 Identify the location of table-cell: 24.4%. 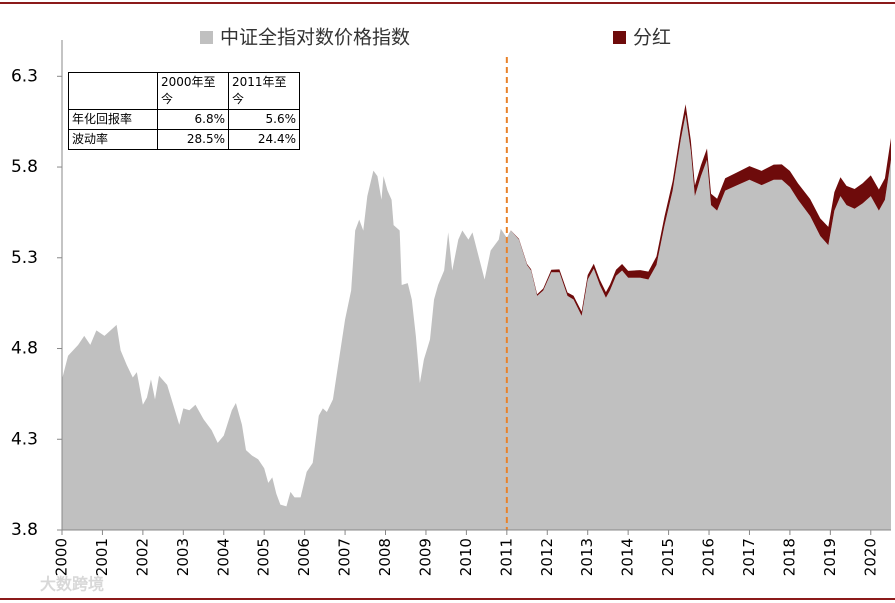
(264, 139).